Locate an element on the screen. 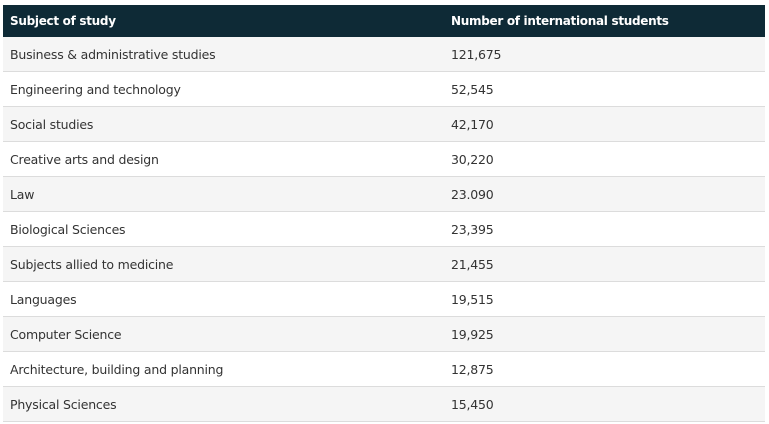 This screenshot has height=424, width=769. subject-cell: Computer Science is located at coordinates (223, 334).